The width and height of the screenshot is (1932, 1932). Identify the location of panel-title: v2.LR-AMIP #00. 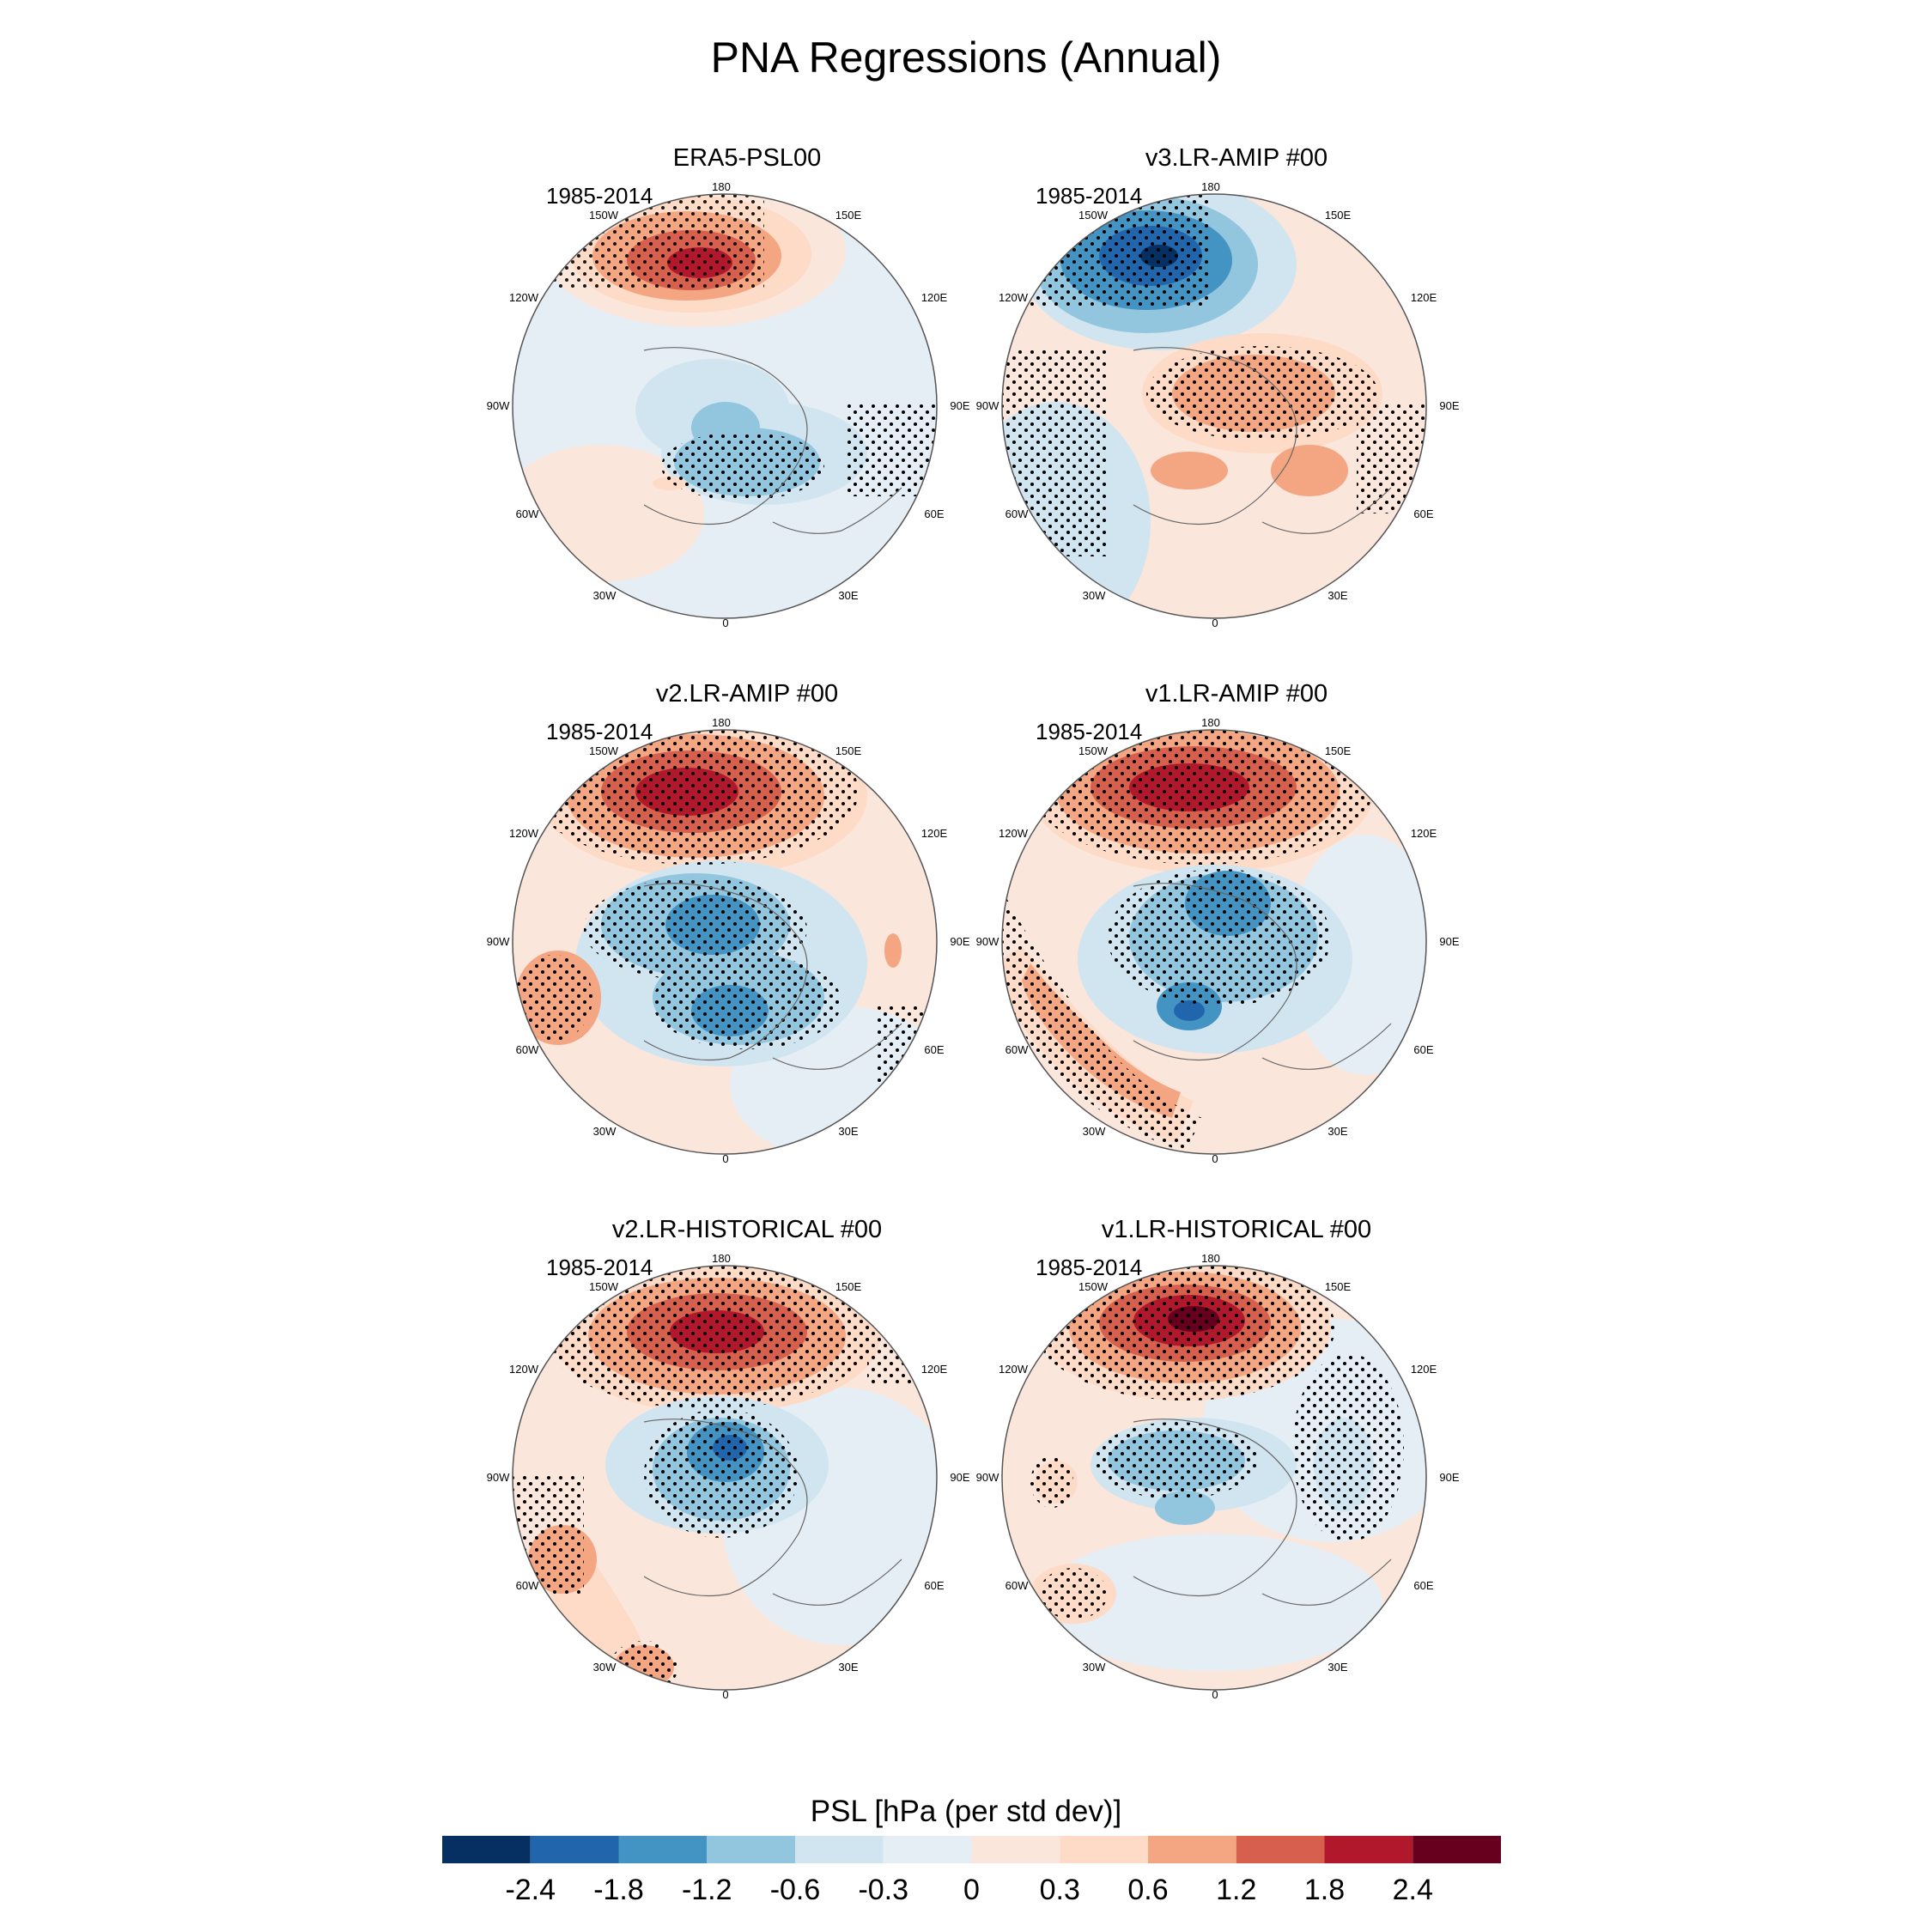
(747, 694).